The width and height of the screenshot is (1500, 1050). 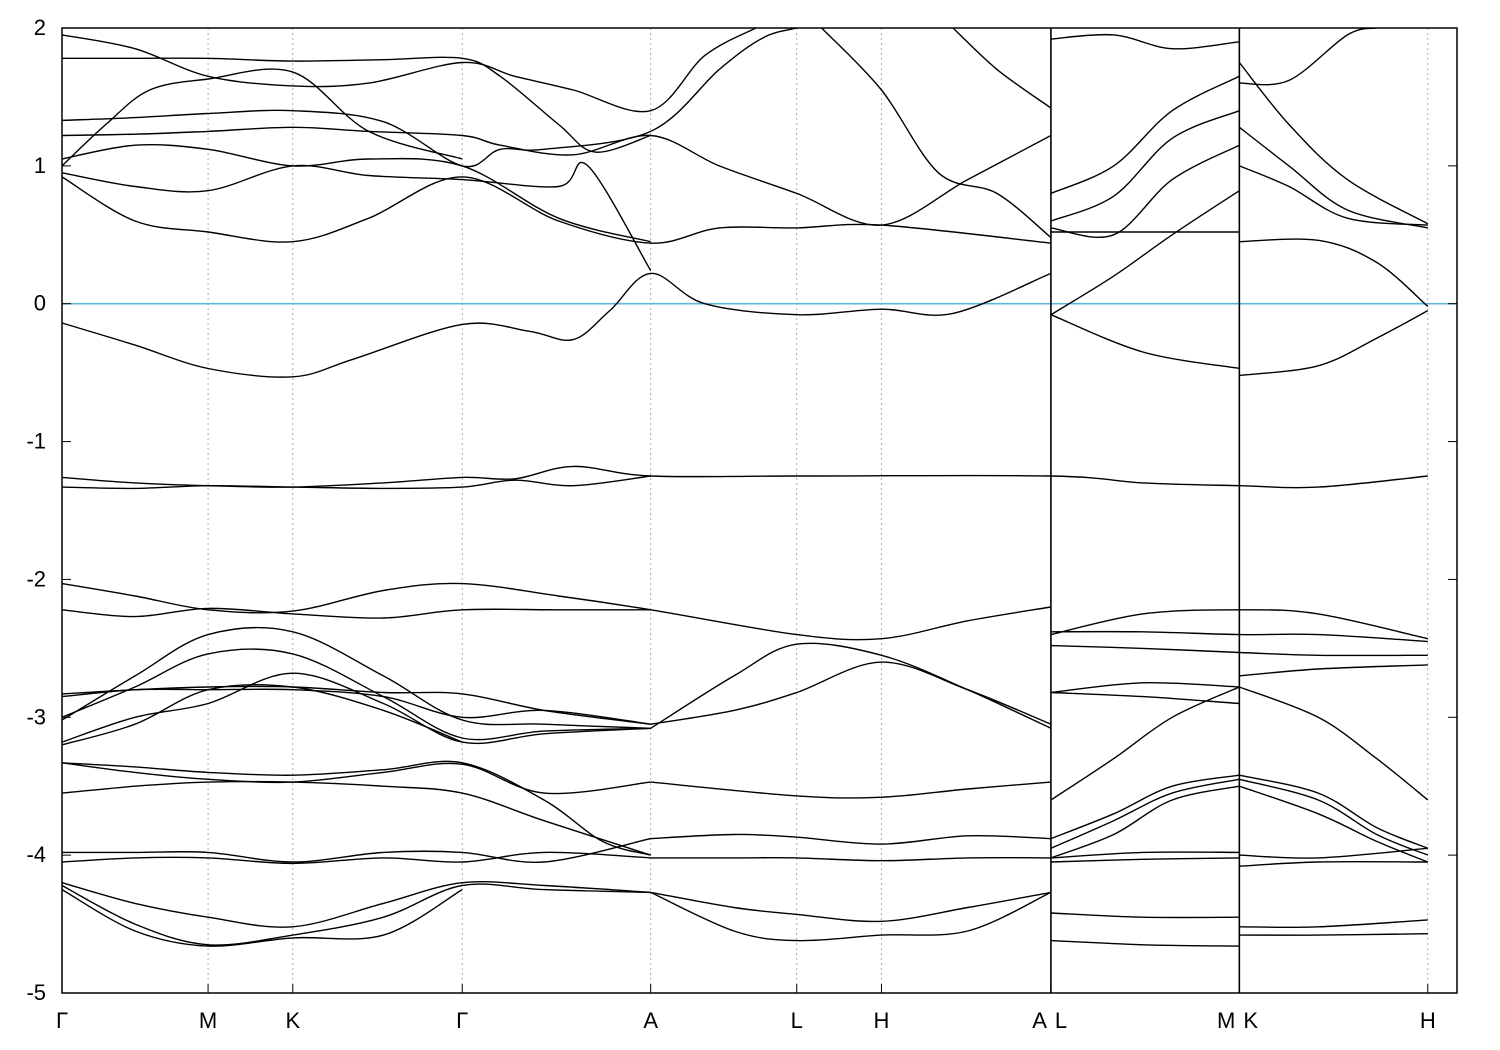 What do you see at coordinates (36, 578) in the screenshot?
I see `y-tick-label: -2` at bounding box center [36, 578].